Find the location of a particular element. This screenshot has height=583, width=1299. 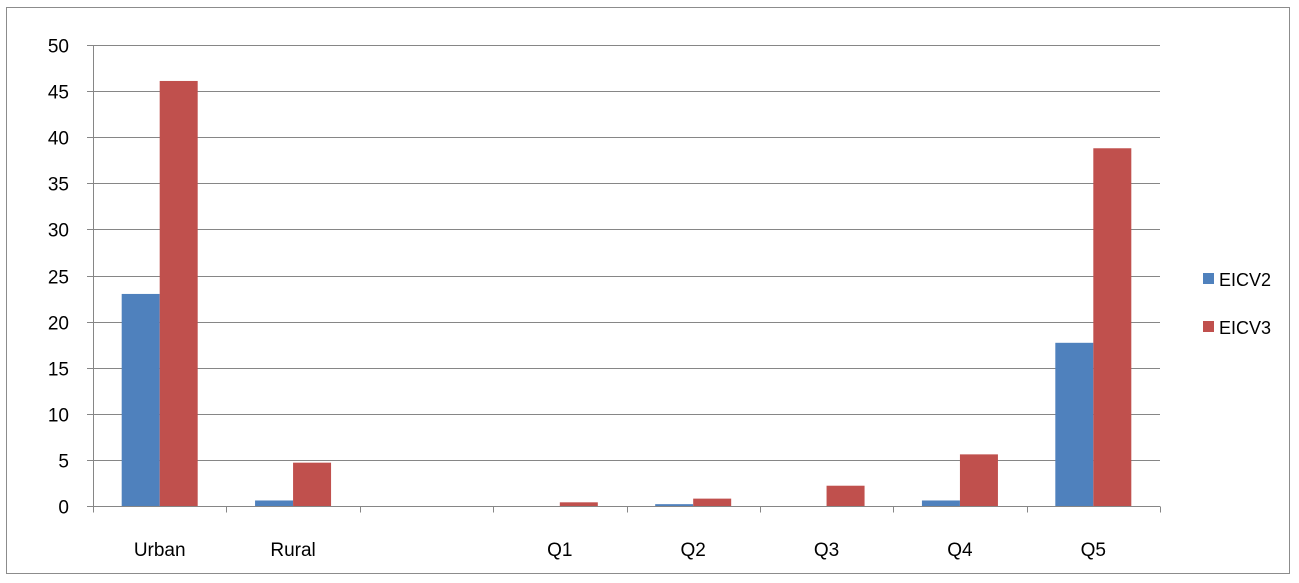

y-tick-label: 20 is located at coordinates (58, 324).